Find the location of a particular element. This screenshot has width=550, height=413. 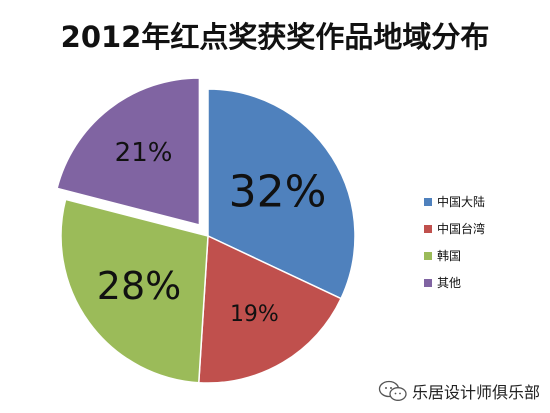

legend-label: 中国台湾 is located at coordinates (461, 229).